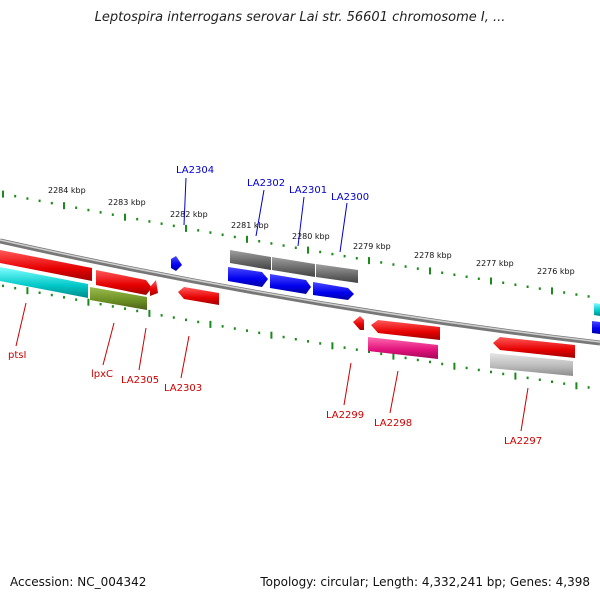 The width and height of the screenshot is (600, 600). What do you see at coordinates (185, 357) in the screenshot?
I see `leader-LA2303` at bounding box center [185, 357].